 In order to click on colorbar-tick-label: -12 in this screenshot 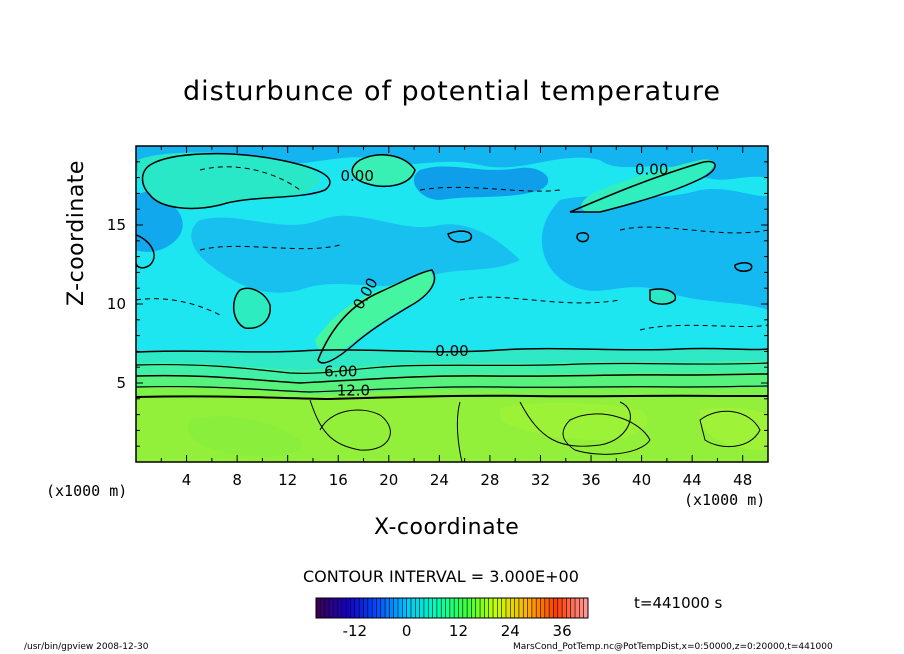, I will do `click(355, 631)`.